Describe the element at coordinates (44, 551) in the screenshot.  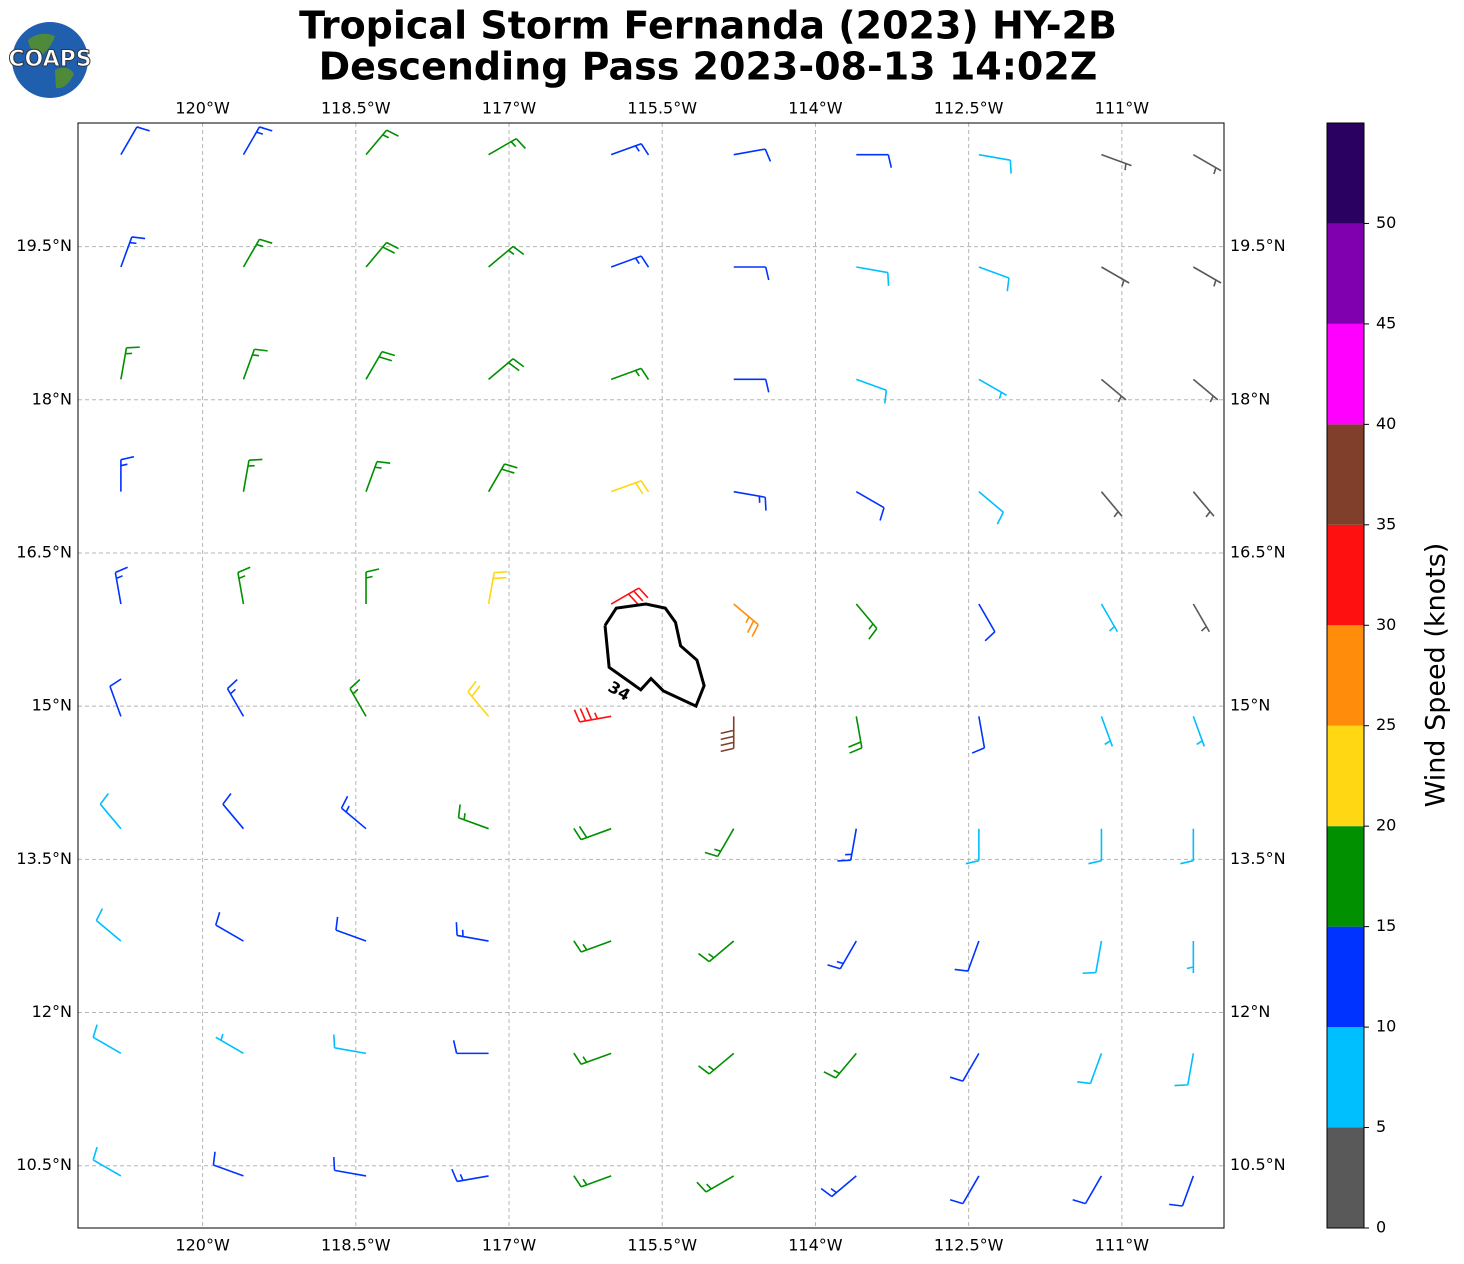
I see `lat-tick-label: 16.5°N` at that location.